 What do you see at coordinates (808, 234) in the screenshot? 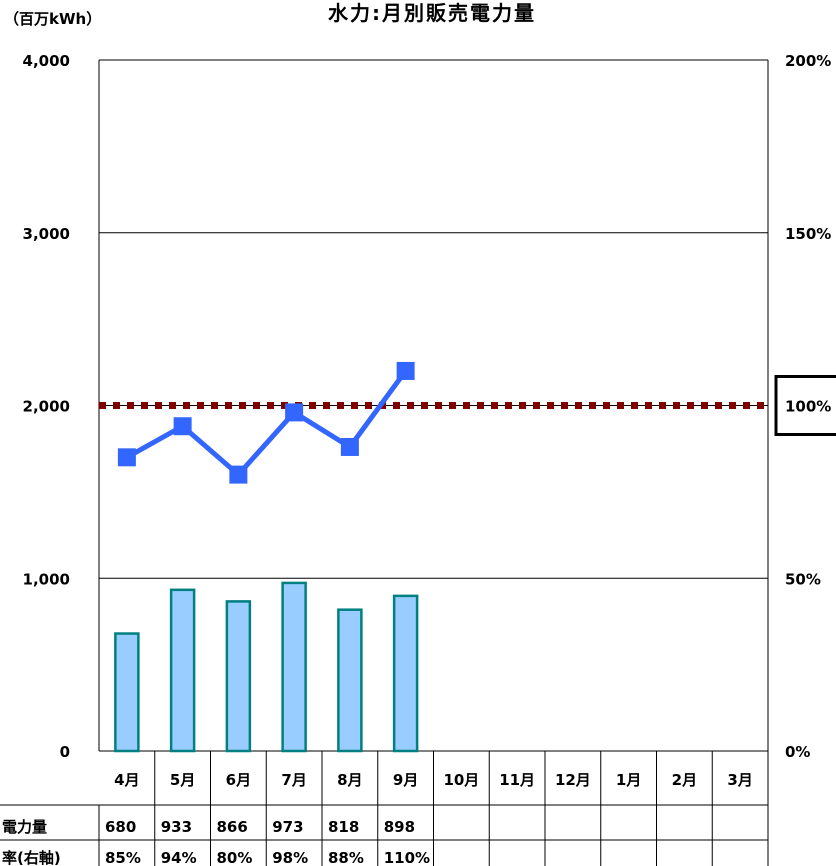
I see `y-right-tick-label: 150%` at bounding box center [808, 234].